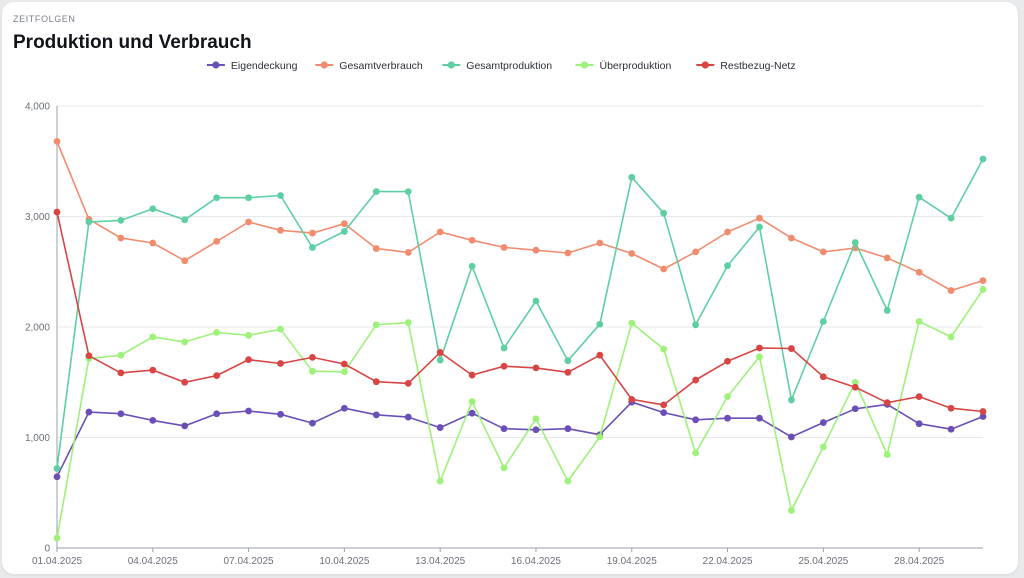  Describe the element at coordinates (47, 549) in the screenshot. I see `y-tick-label: 0` at that location.